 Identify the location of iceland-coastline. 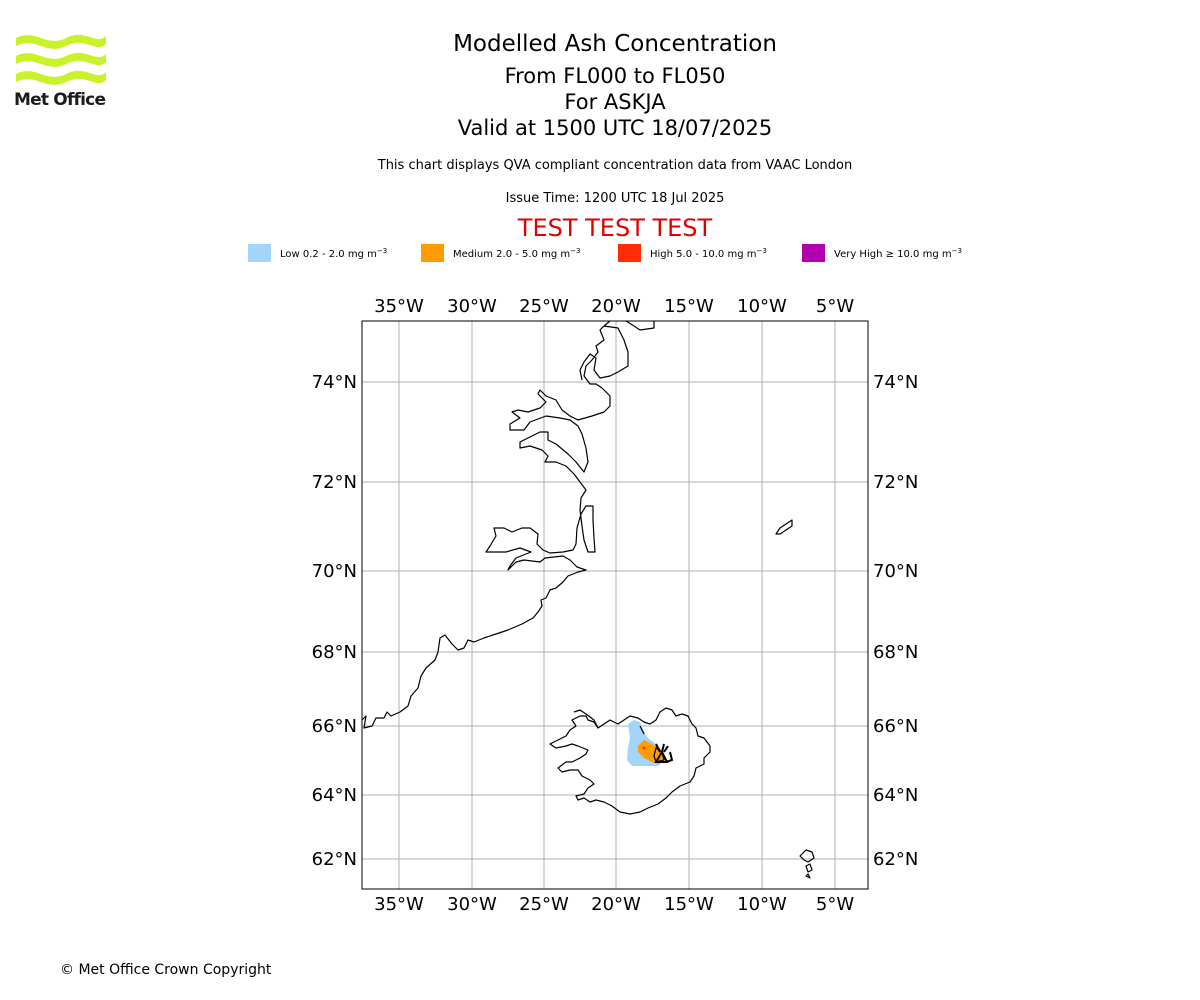
(630, 761).